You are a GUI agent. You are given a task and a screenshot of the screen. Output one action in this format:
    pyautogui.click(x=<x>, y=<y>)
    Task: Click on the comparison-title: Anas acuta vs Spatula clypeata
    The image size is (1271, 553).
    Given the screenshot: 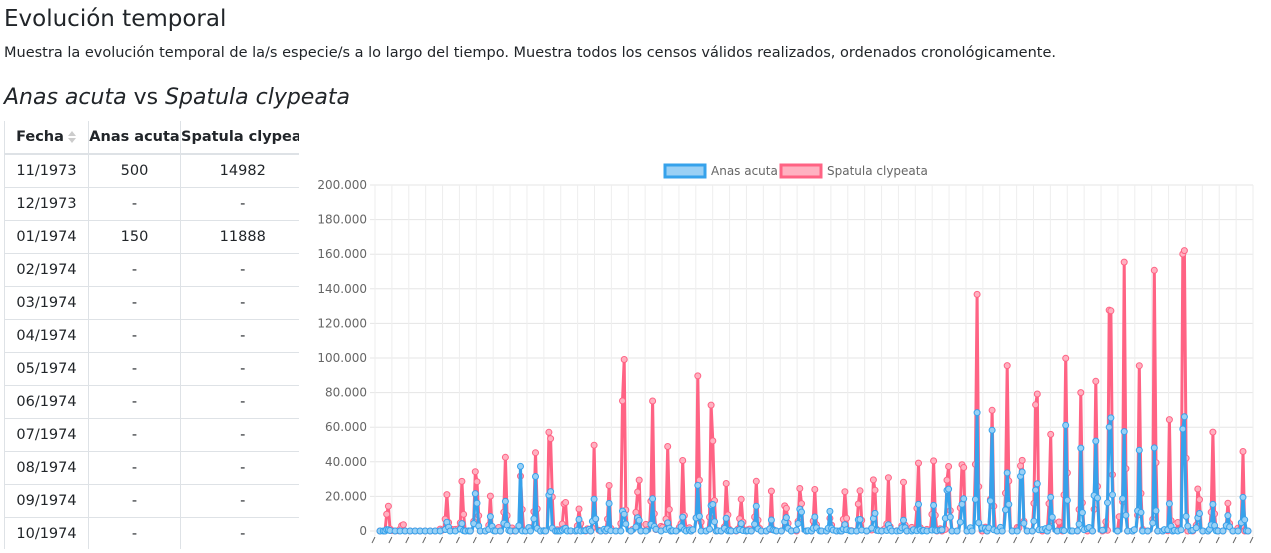 What is the action you would take?
    pyautogui.click(x=177, y=97)
    